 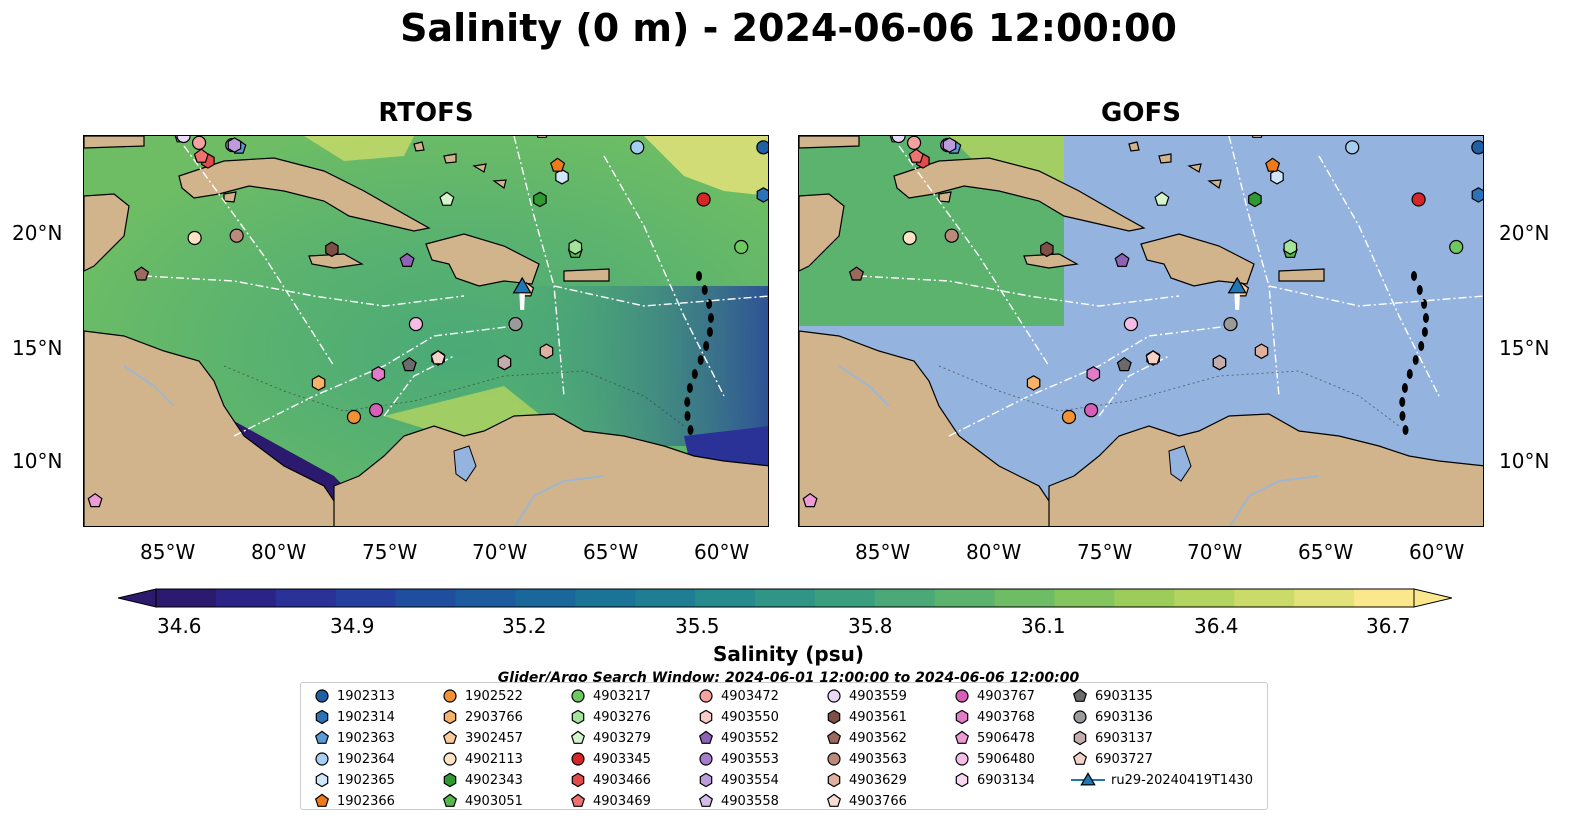 I want to click on legend-item-5906478: 5906478, so click(x=994, y=738).